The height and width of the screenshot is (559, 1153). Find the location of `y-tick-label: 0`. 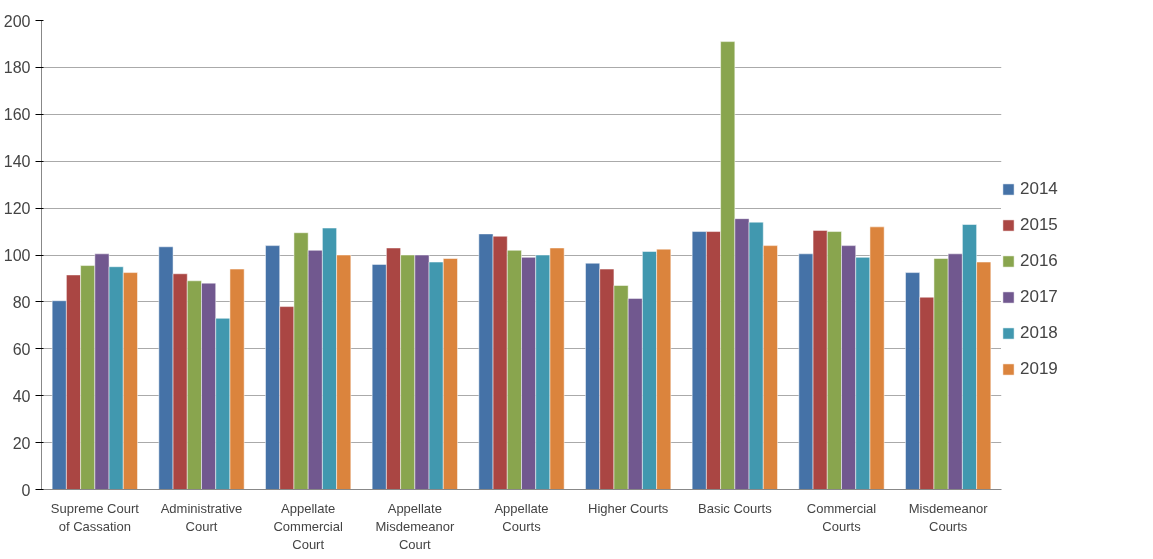

y-tick-label: 0 is located at coordinates (26, 490).